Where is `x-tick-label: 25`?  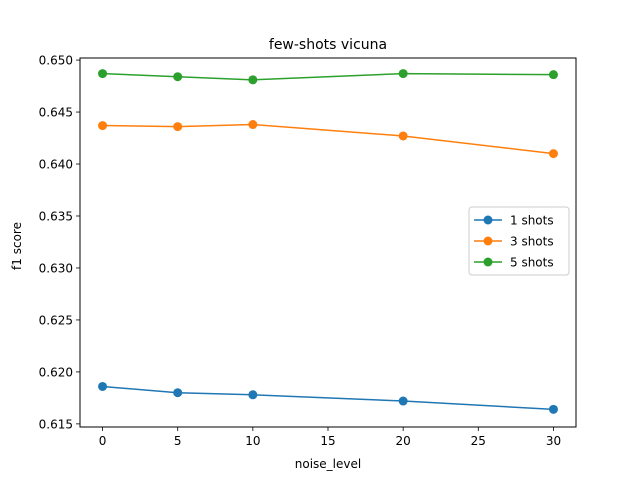 x-tick-label: 25 is located at coordinates (478, 441).